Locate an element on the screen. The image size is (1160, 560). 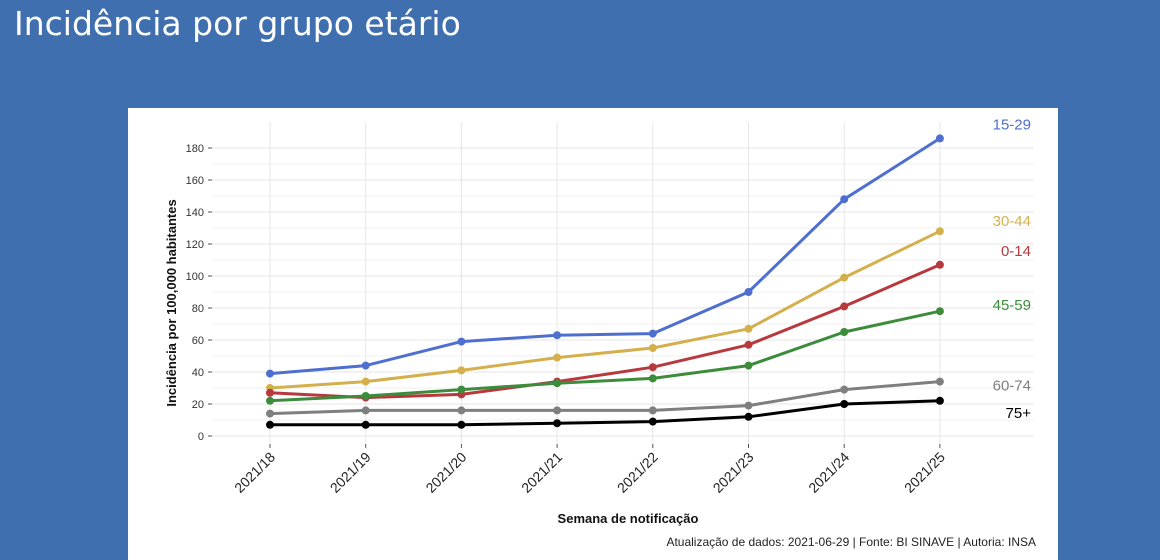
y-ticks: 0 20 40 60 80 100 120 140 160 180 is located at coordinates (199, 293).